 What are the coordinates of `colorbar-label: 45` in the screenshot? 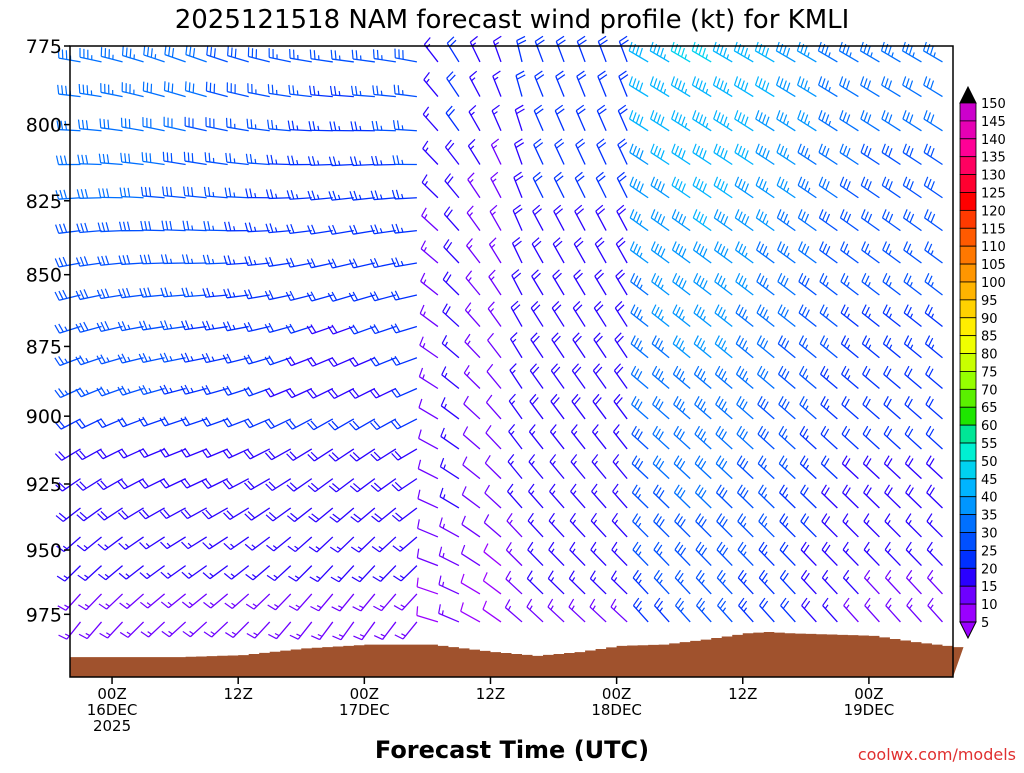 It's located at (989, 480).